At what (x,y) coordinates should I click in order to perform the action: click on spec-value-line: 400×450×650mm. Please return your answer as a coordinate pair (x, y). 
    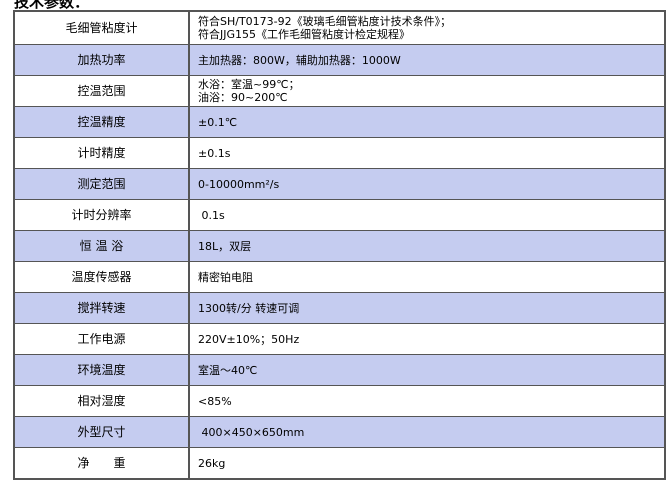
    Looking at the image, I should click on (251, 432).